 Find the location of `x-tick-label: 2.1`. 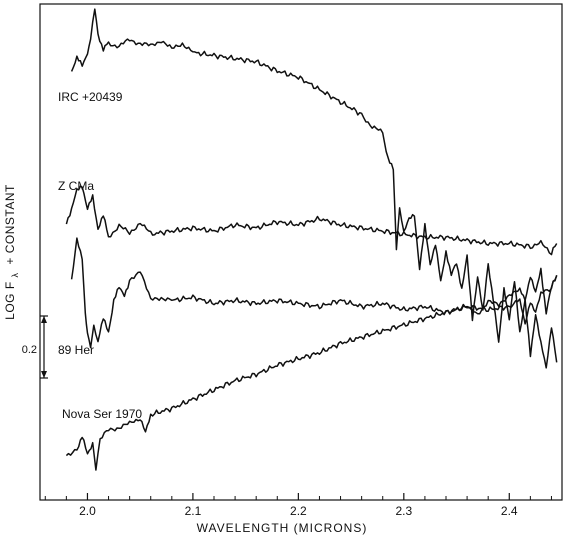

x-tick-label: 2.1 is located at coordinates (193, 511).